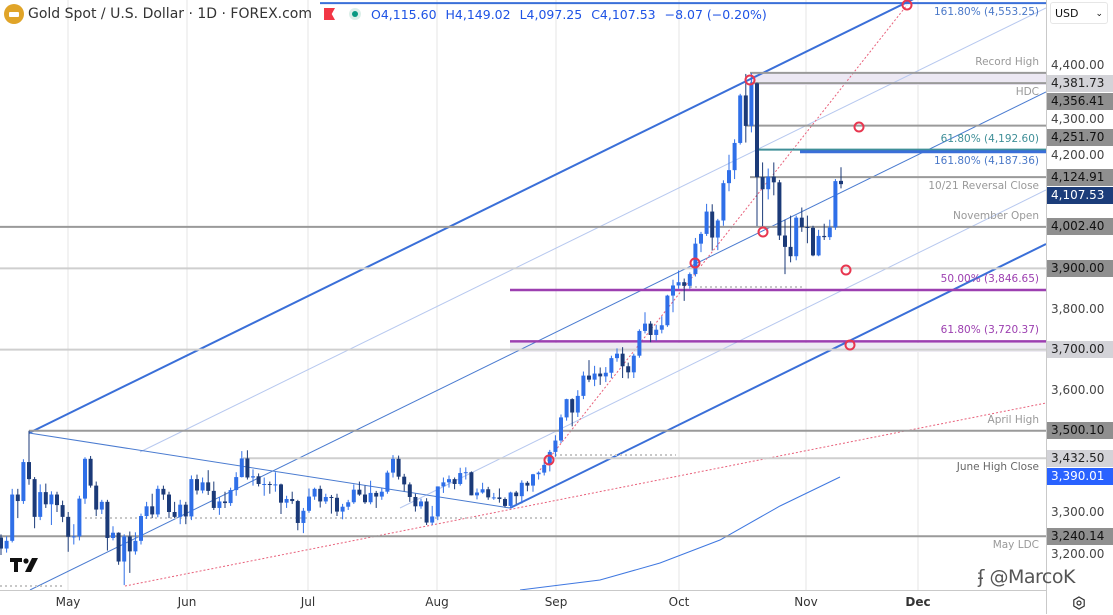 Image resolution: width=1113 pixels, height=615 pixels. What do you see at coordinates (1080, 458) in the screenshot?
I see `price-axis-badge: 3,432.50` at bounding box center [1080, 458].